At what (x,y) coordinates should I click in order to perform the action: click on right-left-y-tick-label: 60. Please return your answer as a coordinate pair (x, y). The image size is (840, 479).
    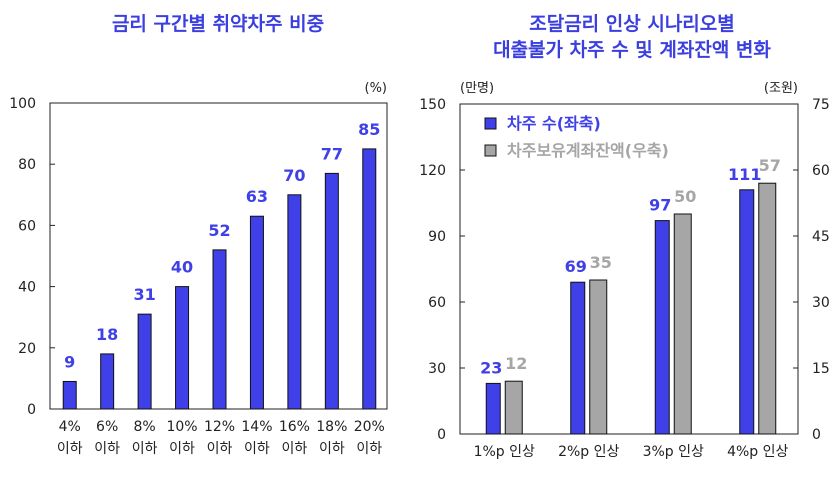
    Looking at the image, I should click on (437, 303).